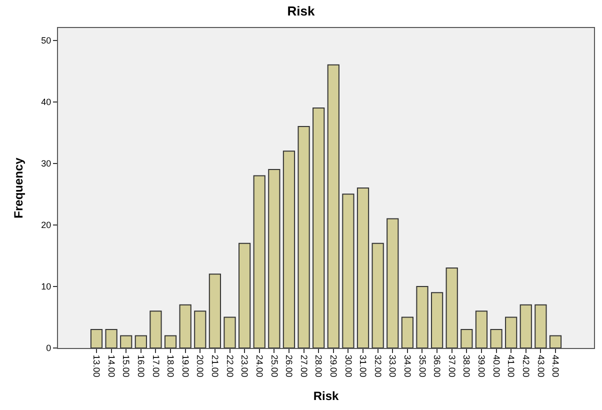  What do you see at coordinates (18, 187) in the screenshot?
I see `y-axis-title: Frequency` at bounding box center [18, 187].